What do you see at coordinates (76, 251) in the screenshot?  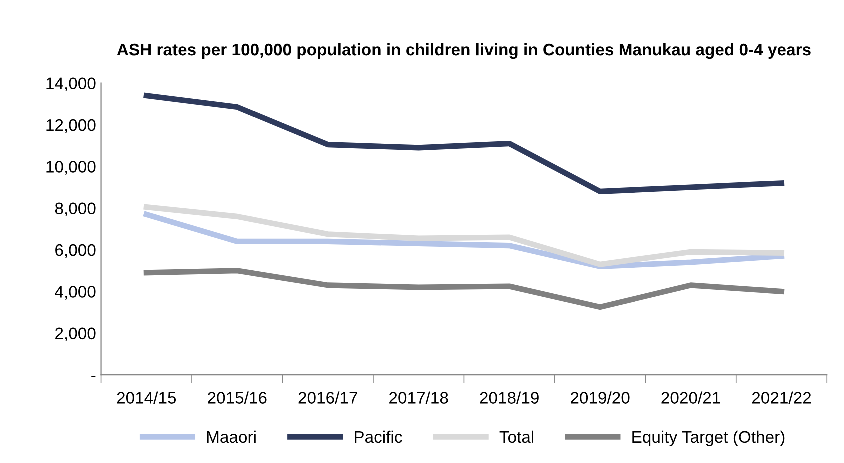 I see `y-tick-label: 6,000` at bounding box center [76, 251].